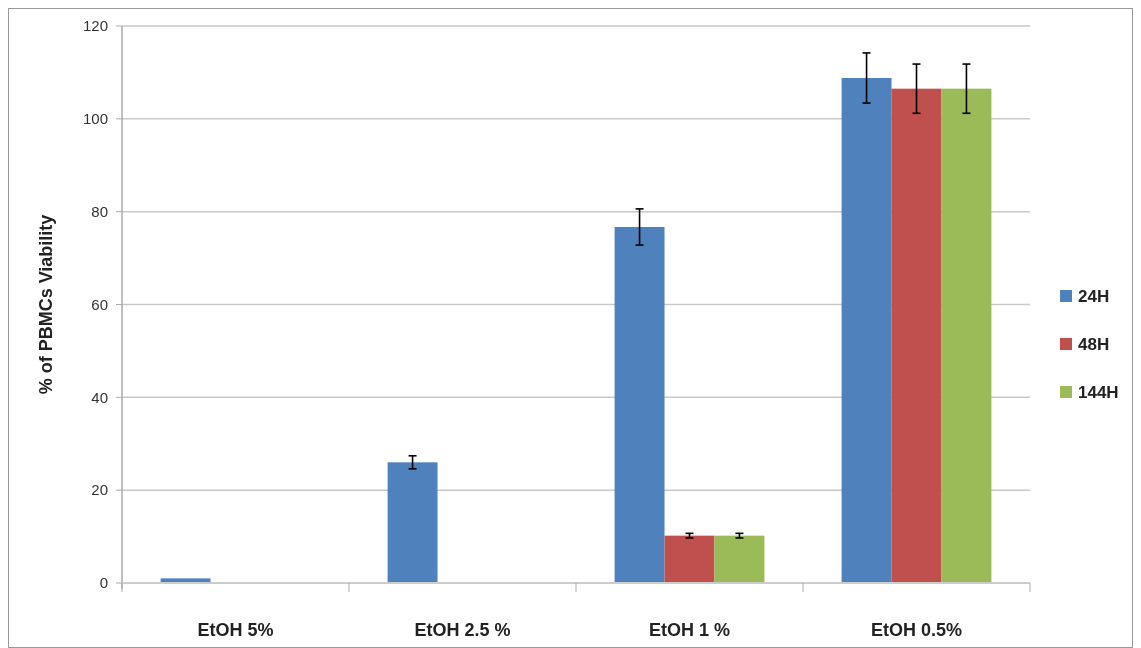  What do you see at coordinates (99, 211) in the screenshot?
I see `y-tick-label: 80` at bounding box center [99, 211].